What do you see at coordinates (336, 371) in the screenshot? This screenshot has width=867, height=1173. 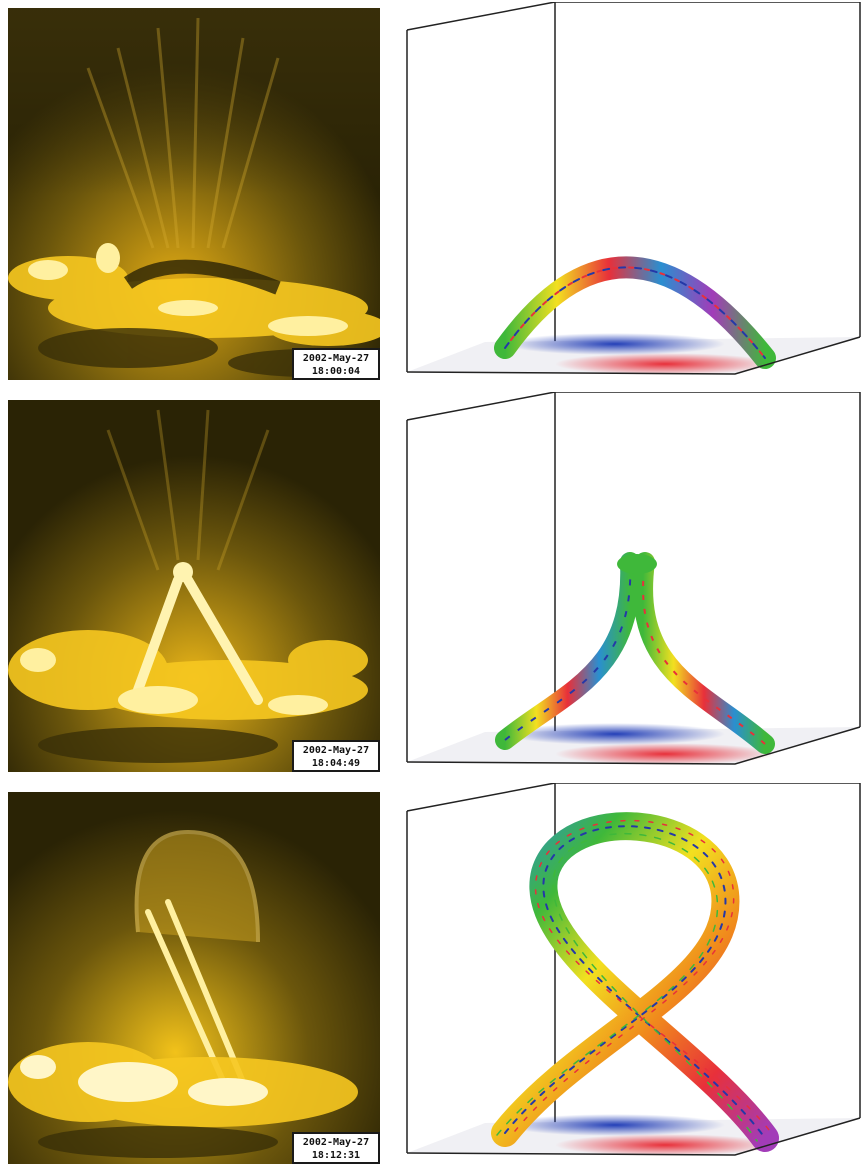 I see `time-text-1: 18:00:04` at bounding box center [336, 371].